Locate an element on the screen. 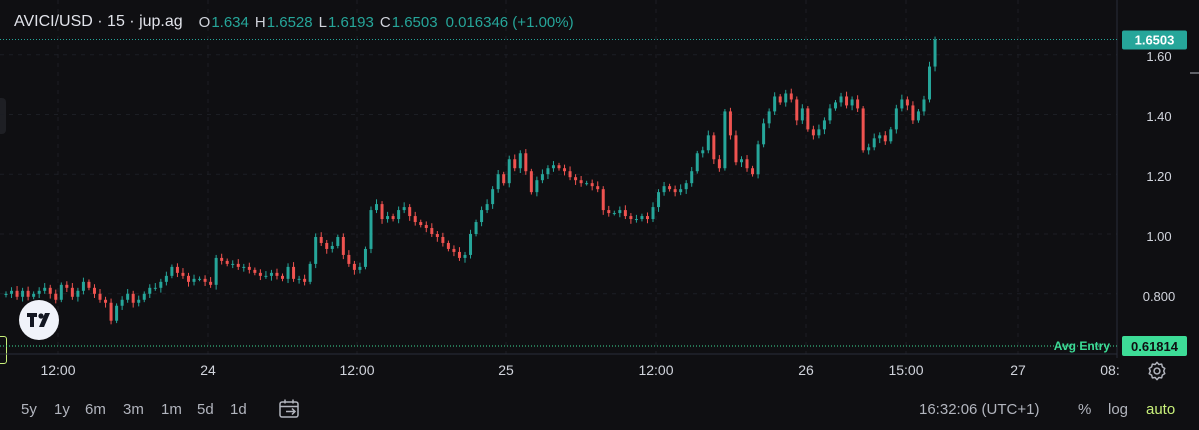 This screenshot has height=430, width=1199. time-tick-label: 08: is located at coordinates (1109, 370).